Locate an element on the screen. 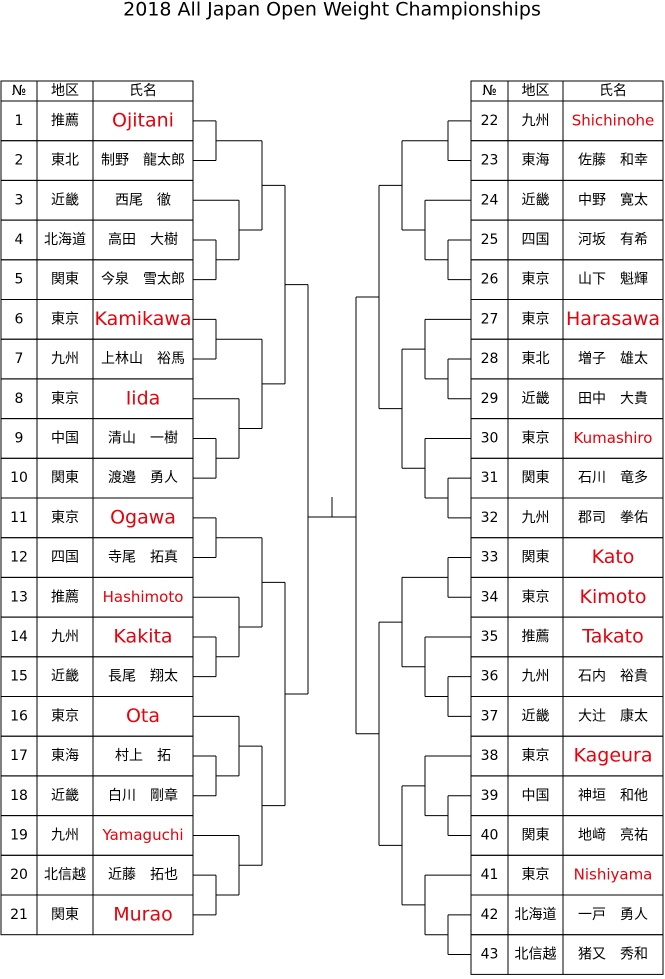  entry-number: 19 is located at coordinates (19, 835).